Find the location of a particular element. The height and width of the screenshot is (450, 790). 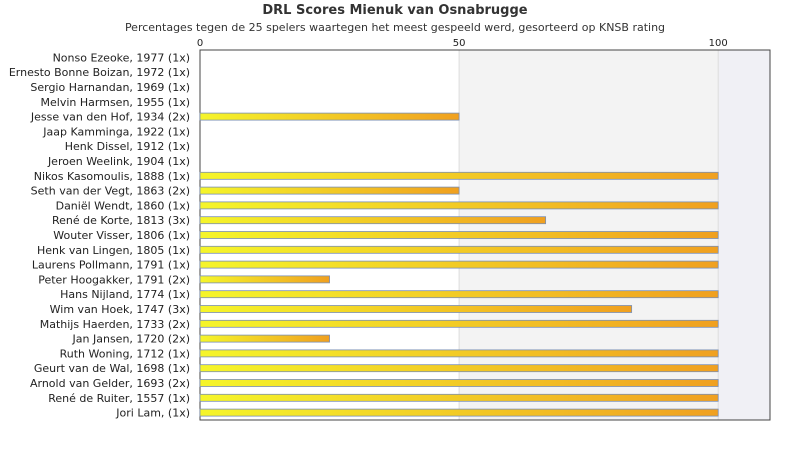

category-label: Nonso Ezeoke, 1977 (1x) is located at coordinates (121, 57).